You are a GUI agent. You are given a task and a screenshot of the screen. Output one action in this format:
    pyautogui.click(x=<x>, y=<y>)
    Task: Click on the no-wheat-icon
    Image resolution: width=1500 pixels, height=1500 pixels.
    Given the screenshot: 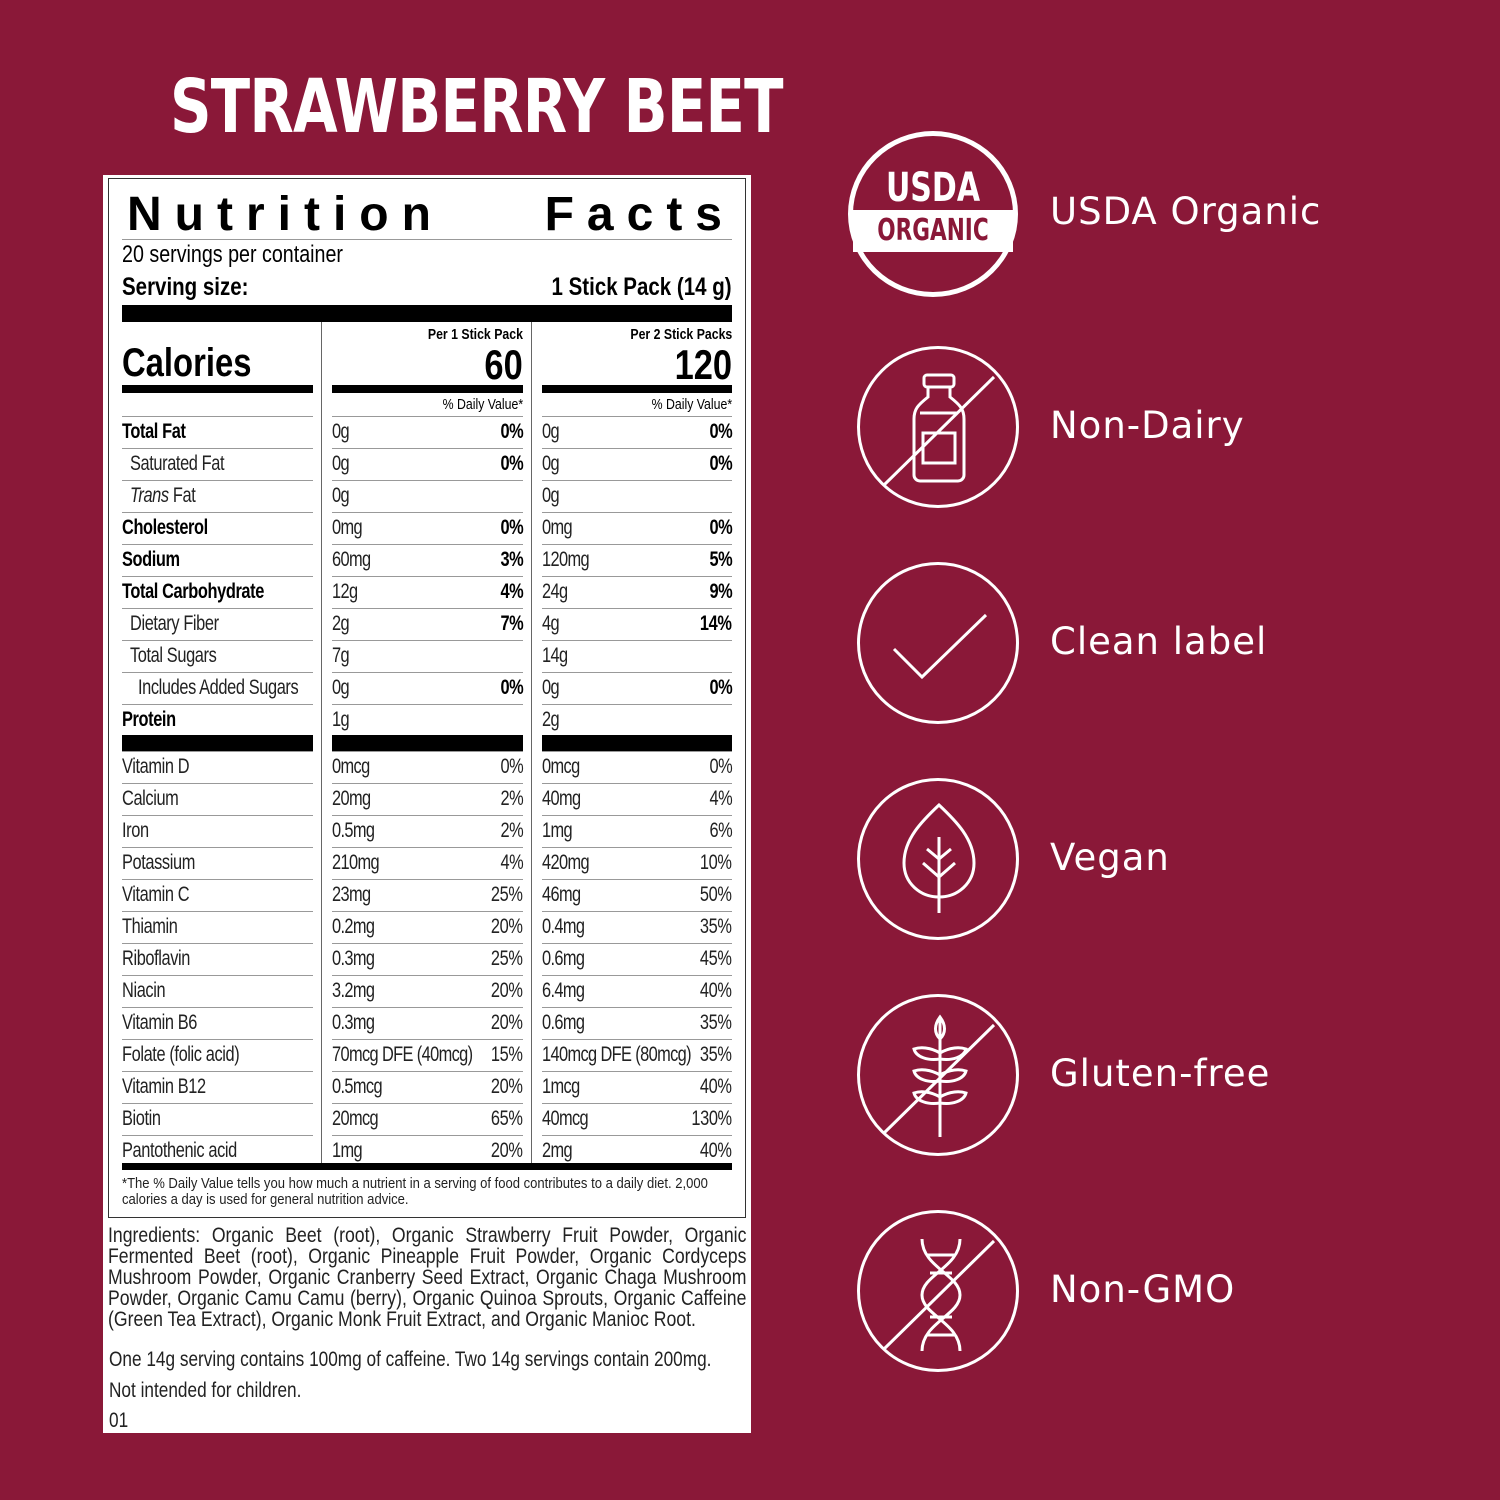 What is the action you would take?
    pyautogui.click(x=938, y=1075)
    